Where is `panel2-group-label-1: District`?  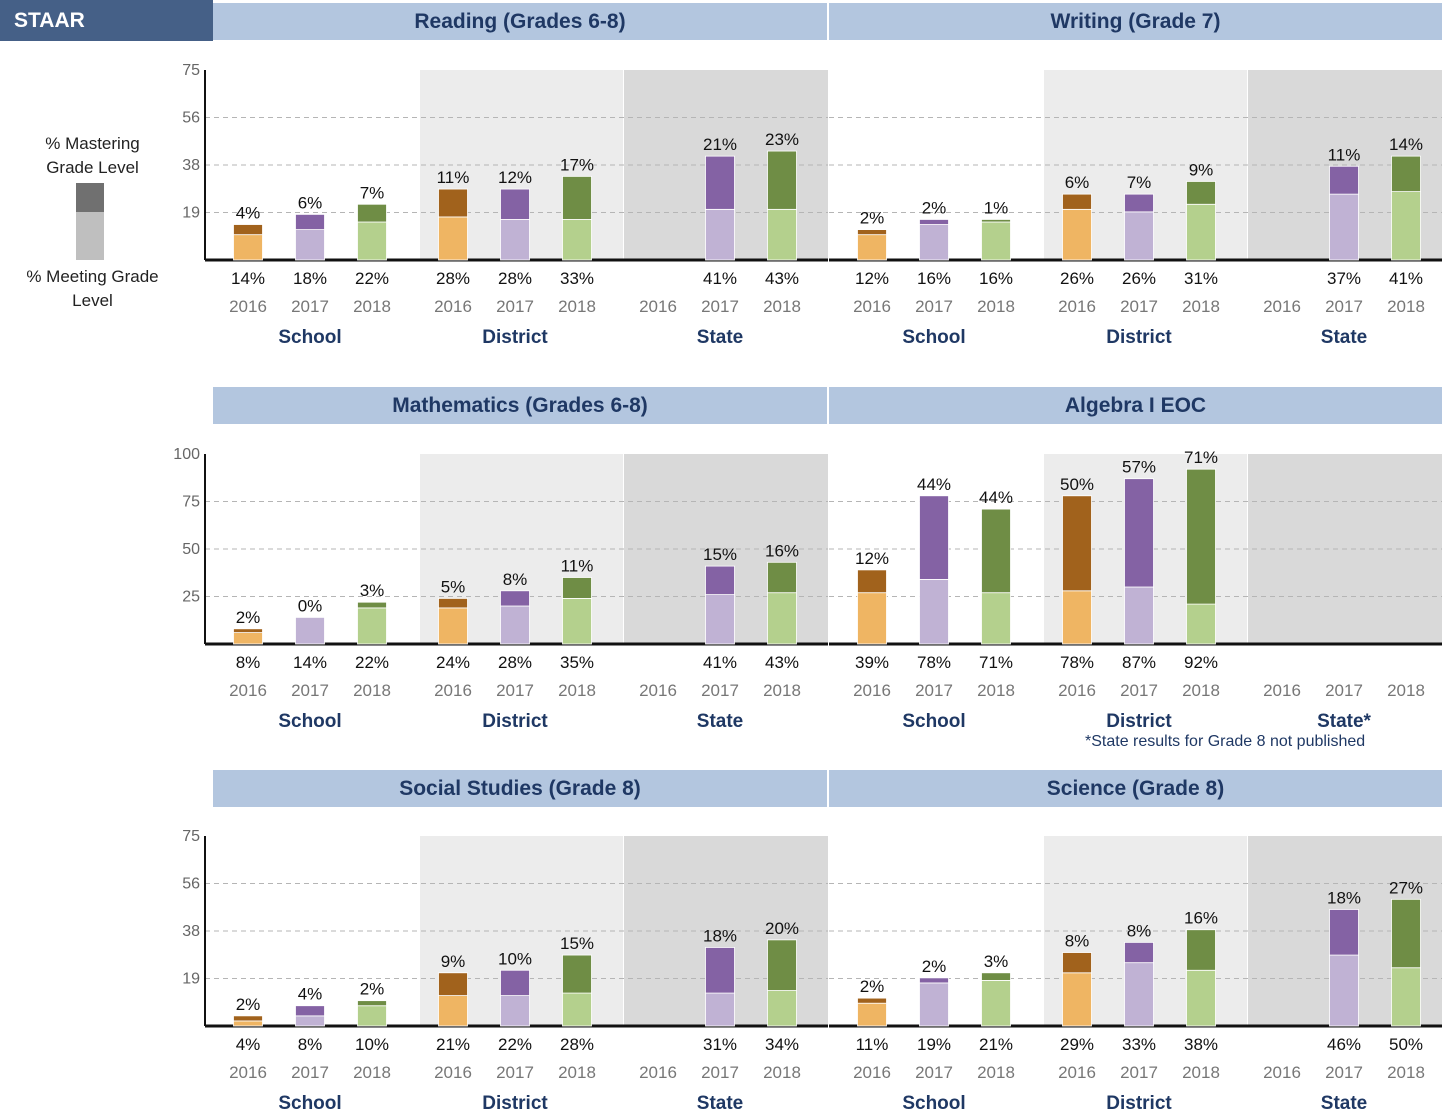
panel2-group-label-1: District is located at coordinates (515, 721).